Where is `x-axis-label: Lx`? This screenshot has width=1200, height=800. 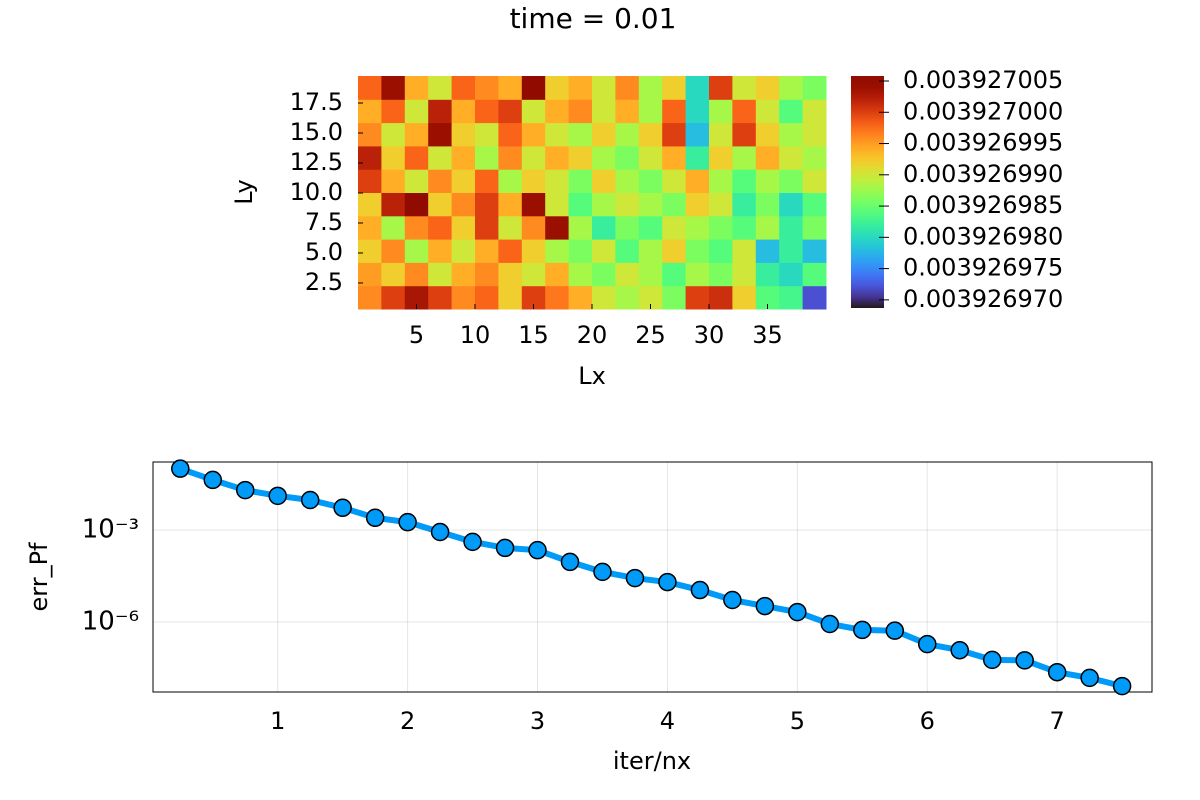
x-axis-label: Lx is located at coordinates (592, 376).